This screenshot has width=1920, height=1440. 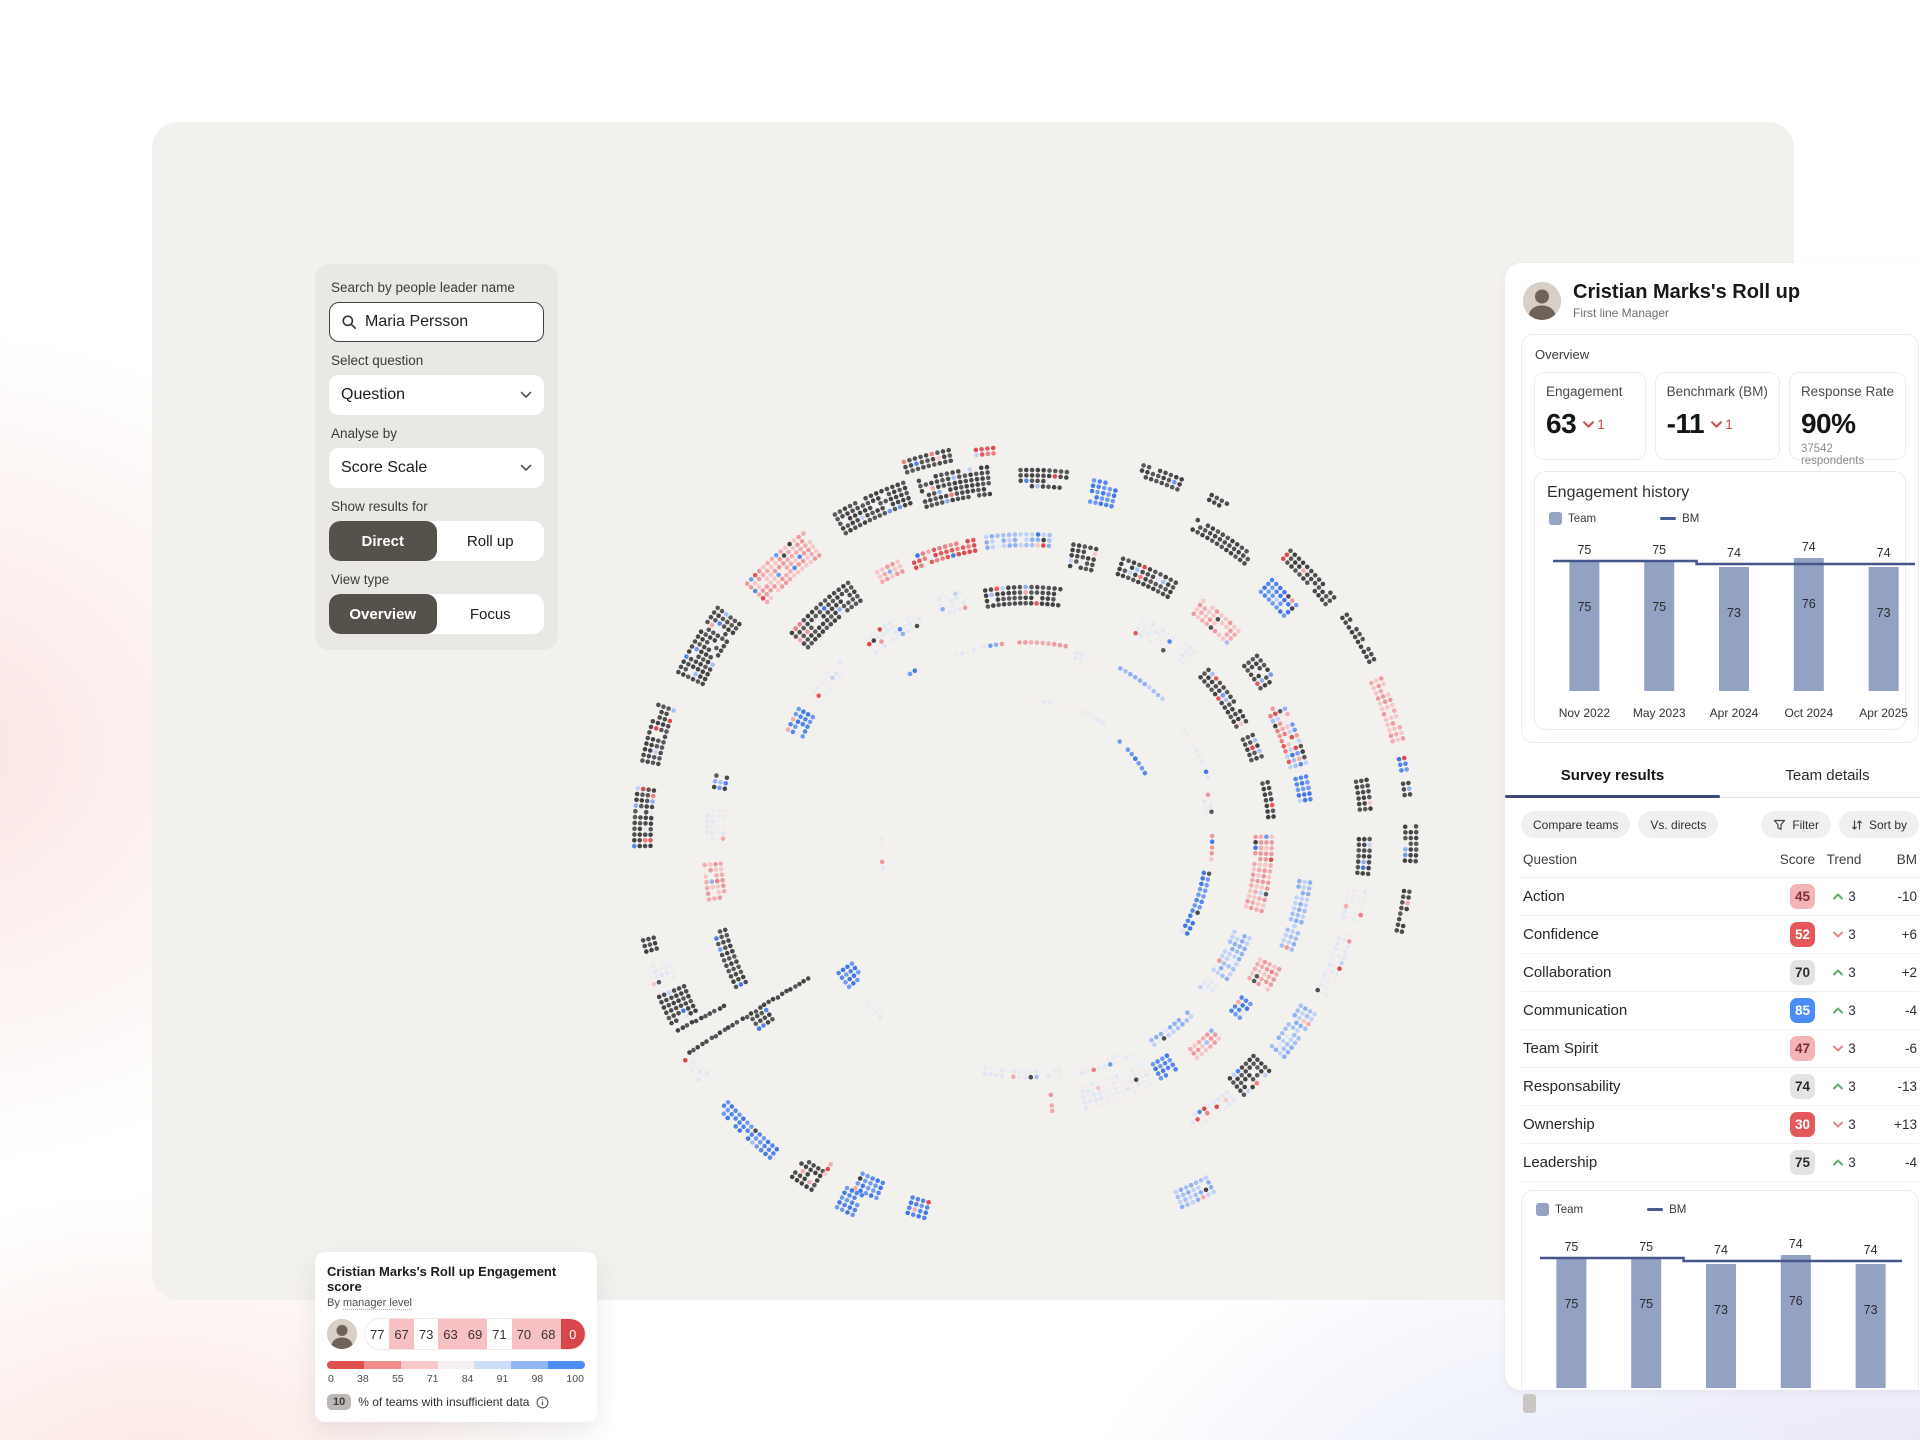 I want to click on sort-arrows-icon, so click(x=1857, y=825).